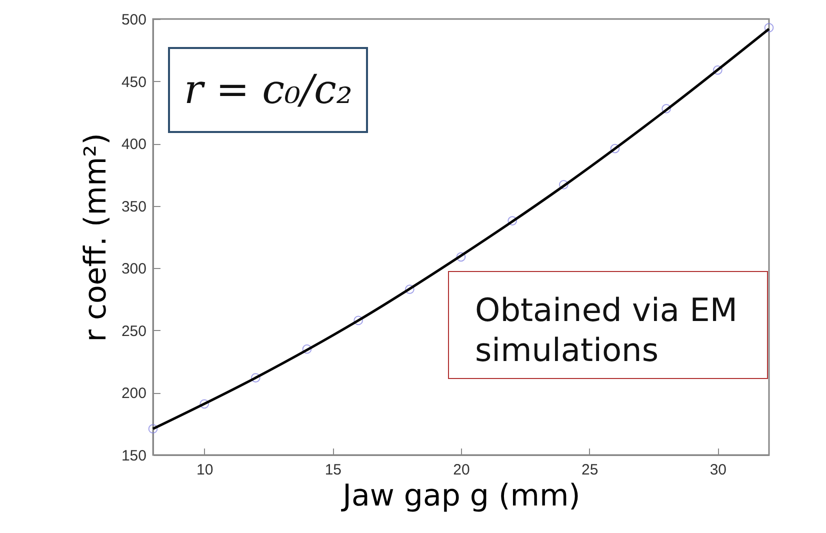  What do you see at coordinates (133, 207) in the screenshot?
I see `y-tick-label: 350` at bounding box center [133, 207].